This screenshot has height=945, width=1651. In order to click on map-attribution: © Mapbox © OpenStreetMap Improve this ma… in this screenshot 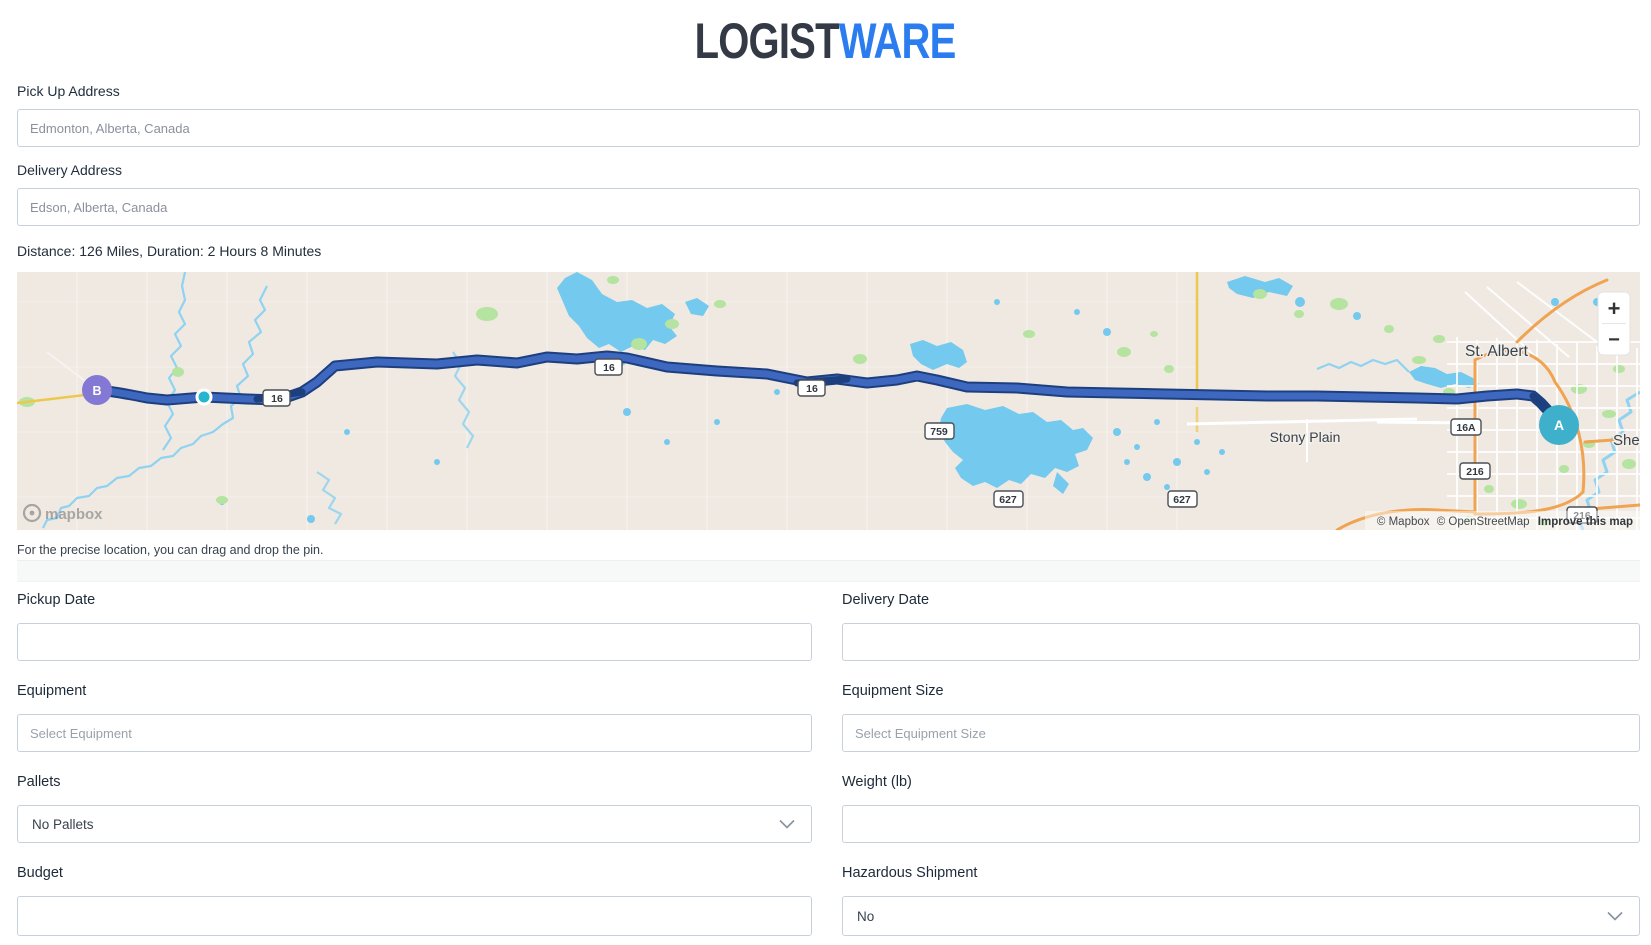, I will do `click(1502, 520)`.